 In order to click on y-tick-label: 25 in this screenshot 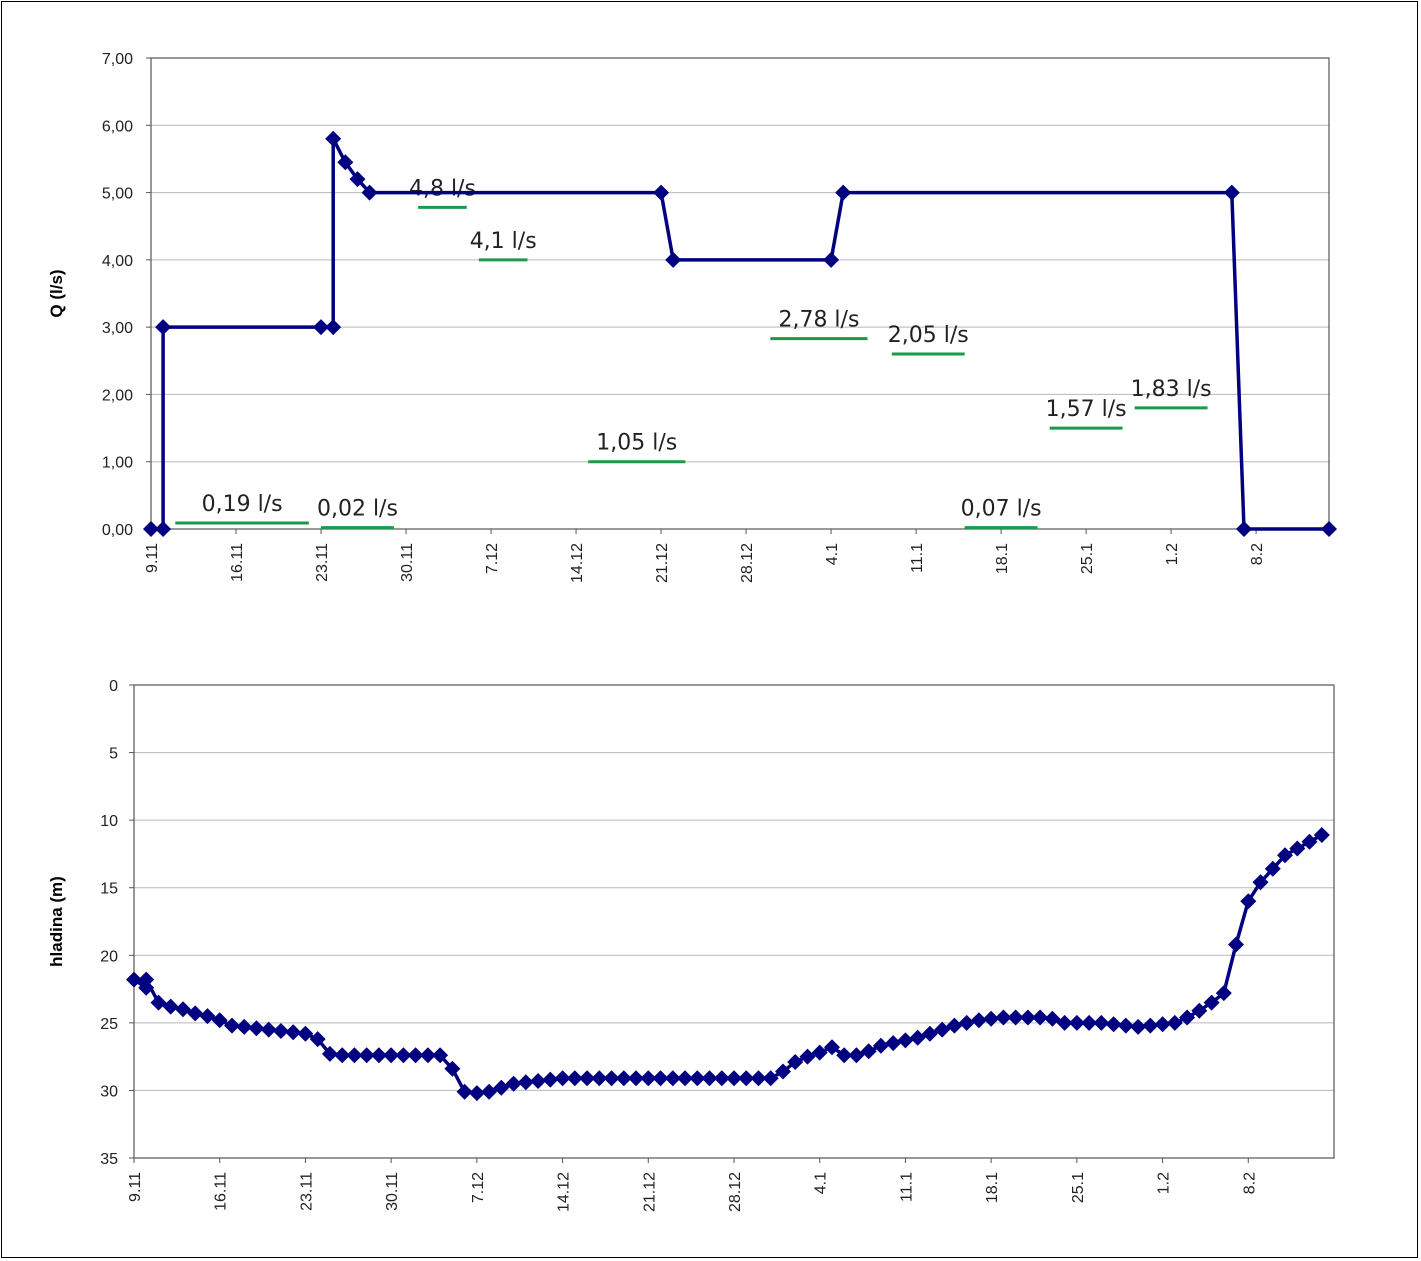, I will do `click(109, 1024)`.